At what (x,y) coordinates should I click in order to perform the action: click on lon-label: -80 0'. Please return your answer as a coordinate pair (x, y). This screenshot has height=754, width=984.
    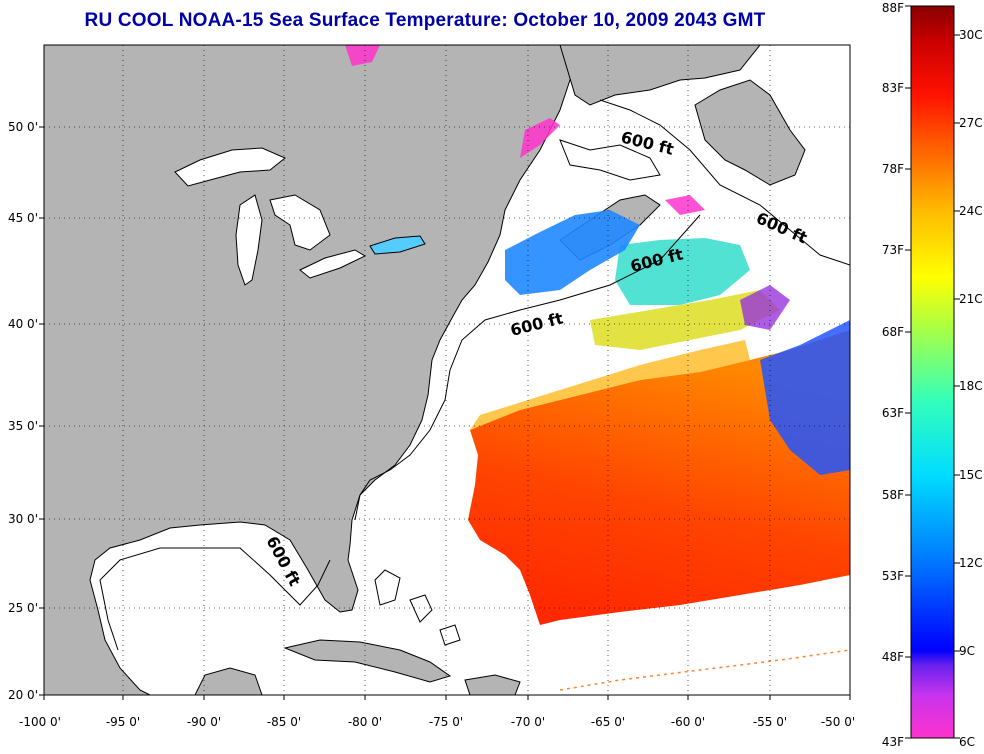
    Looking at the image, I should click on (365, 722).